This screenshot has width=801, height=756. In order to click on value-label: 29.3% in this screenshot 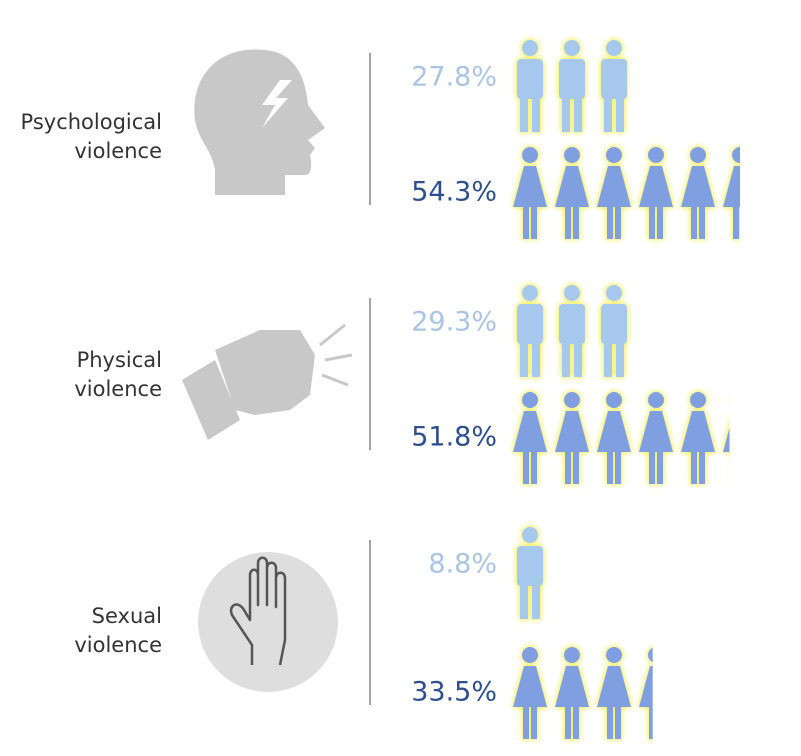, I will do `click(454, 322)`.